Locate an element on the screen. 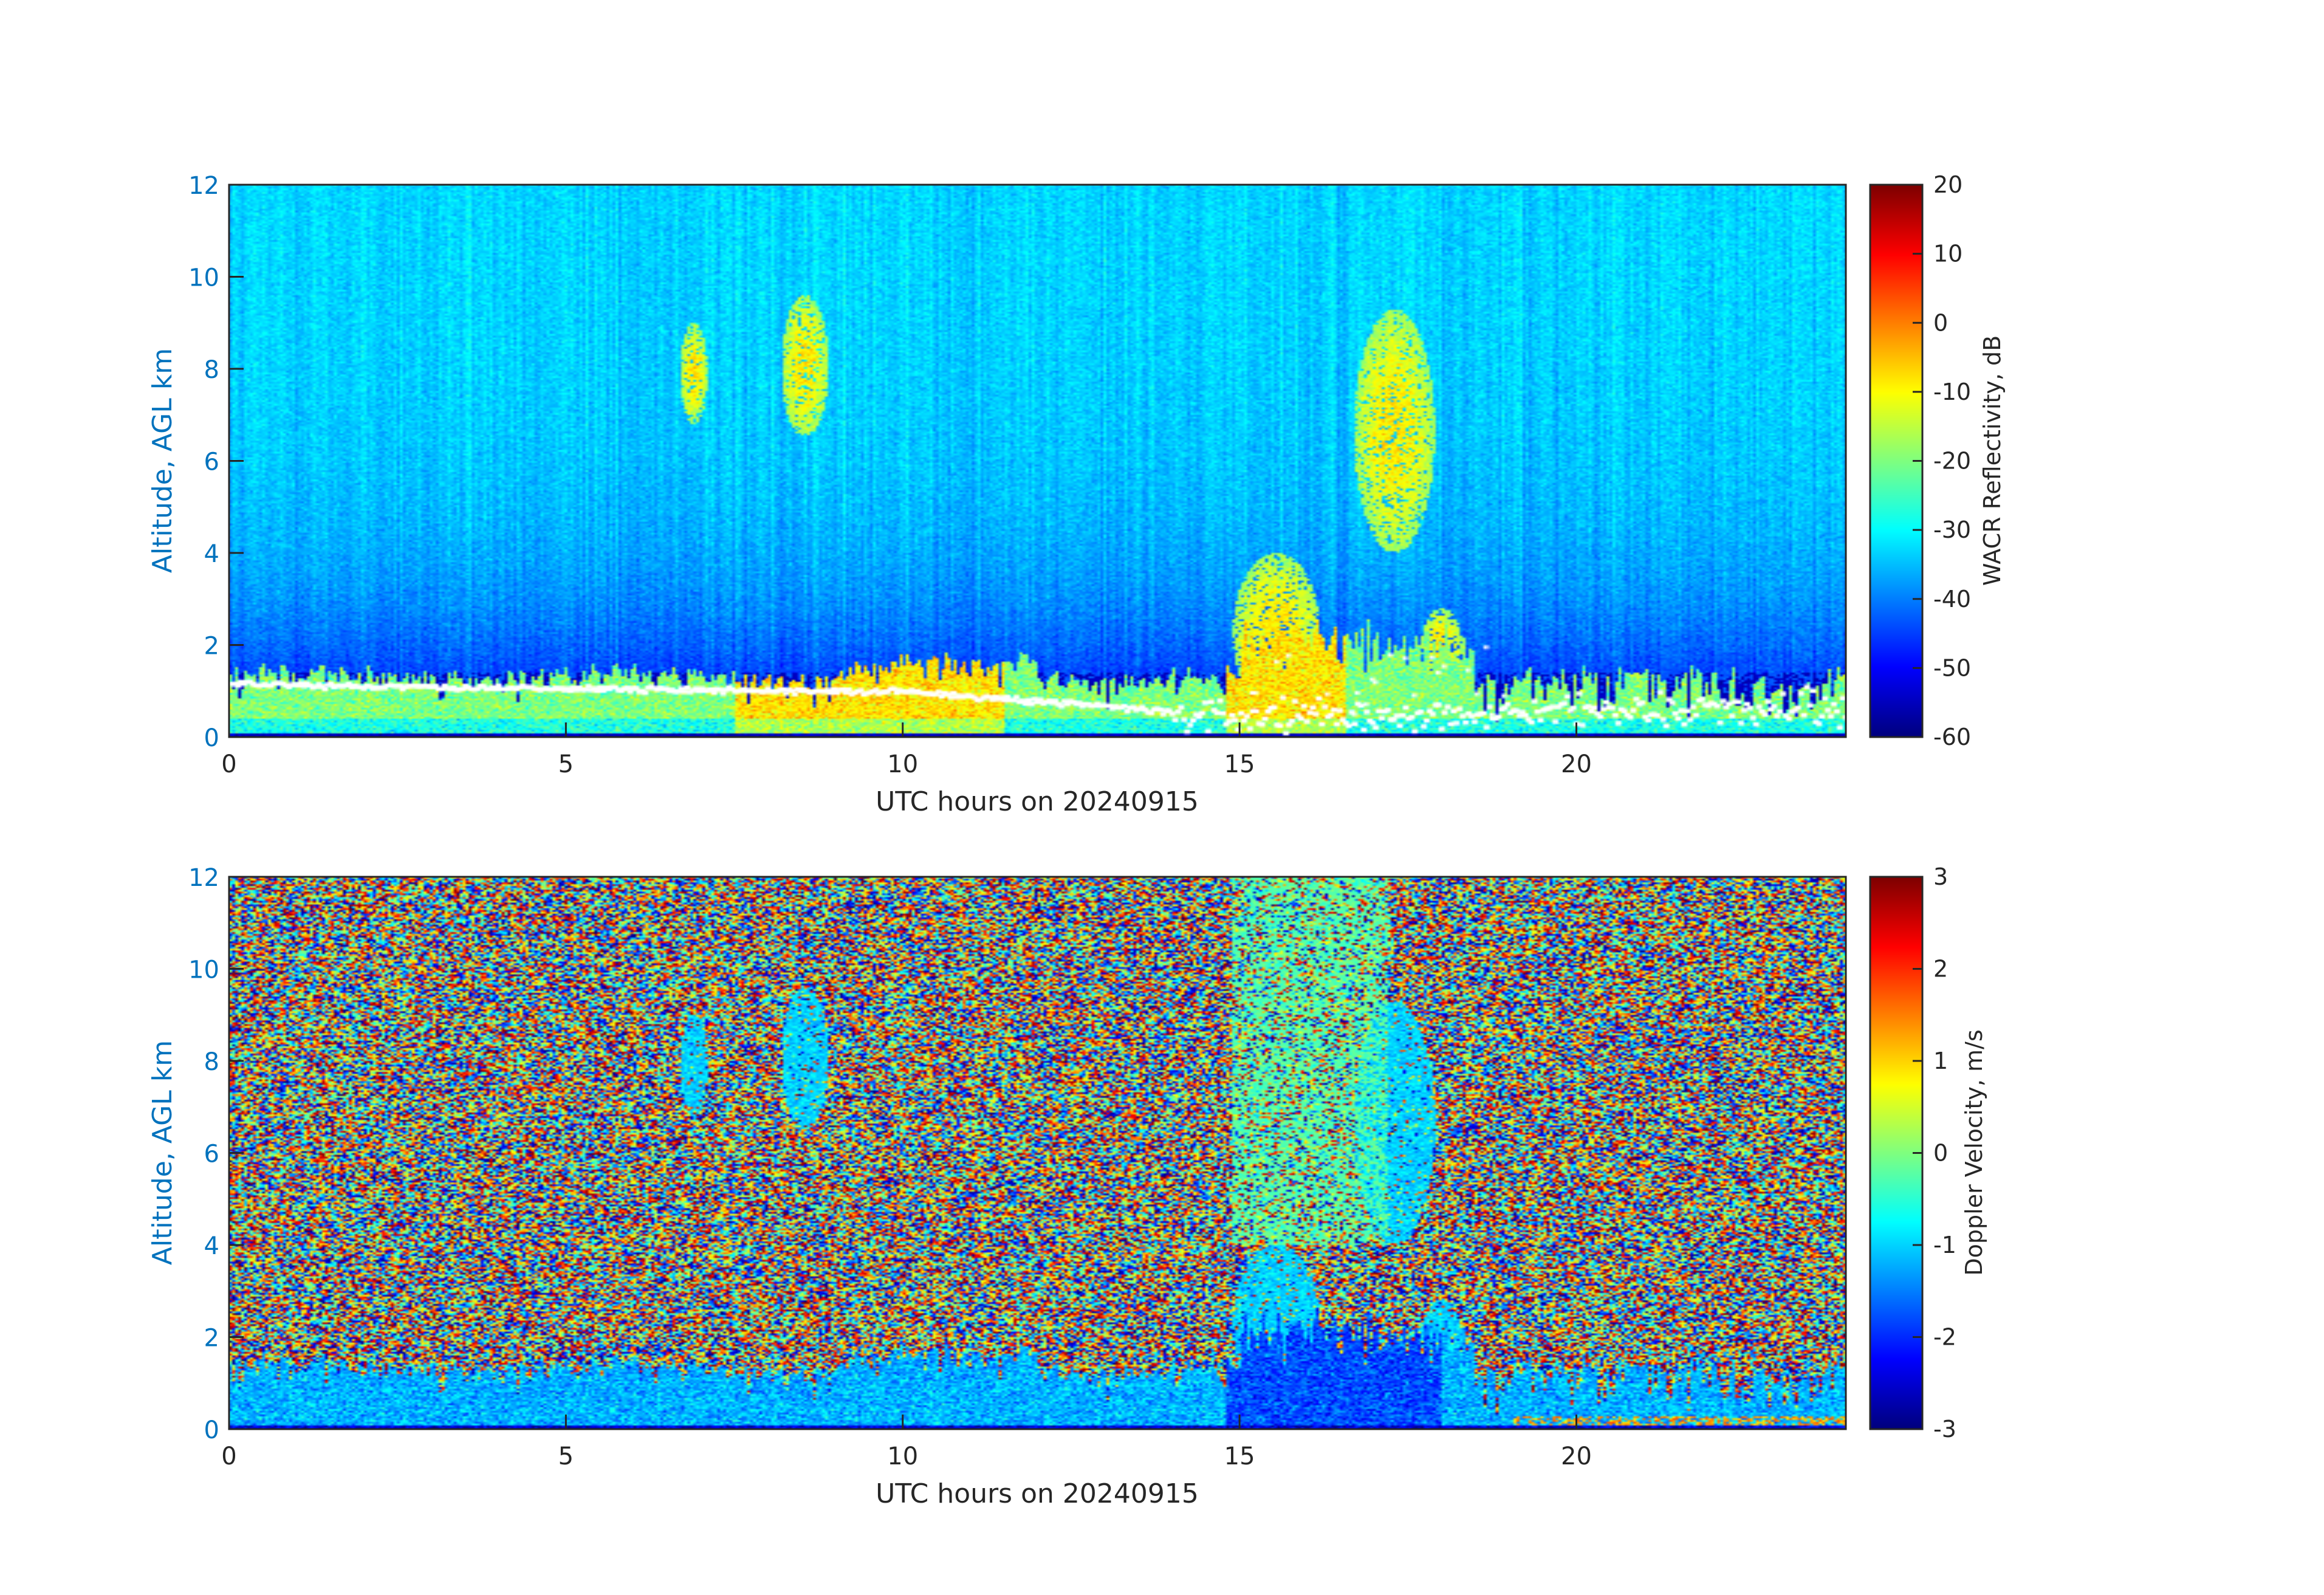  reflectivity-x-axis: 0 5 10 15 20 is located at coordinates (906, 750).